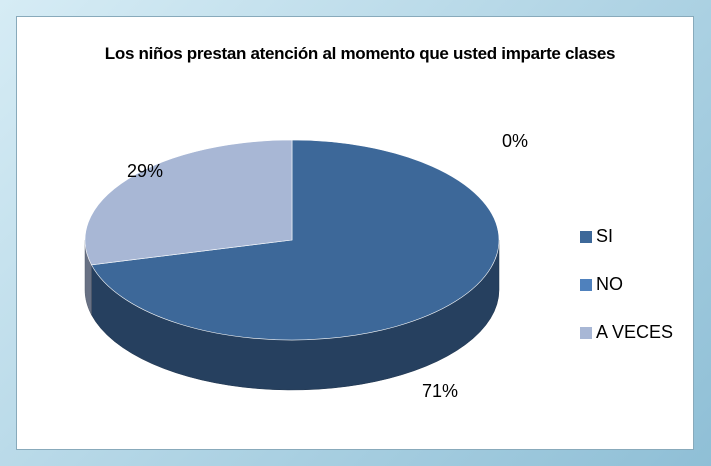 The height and width of the screenshot is (466, 711). What do you see at coordinates (145, 171) in the screenshot?
I see `data-label: 29%` at bounding box center [145, 171].